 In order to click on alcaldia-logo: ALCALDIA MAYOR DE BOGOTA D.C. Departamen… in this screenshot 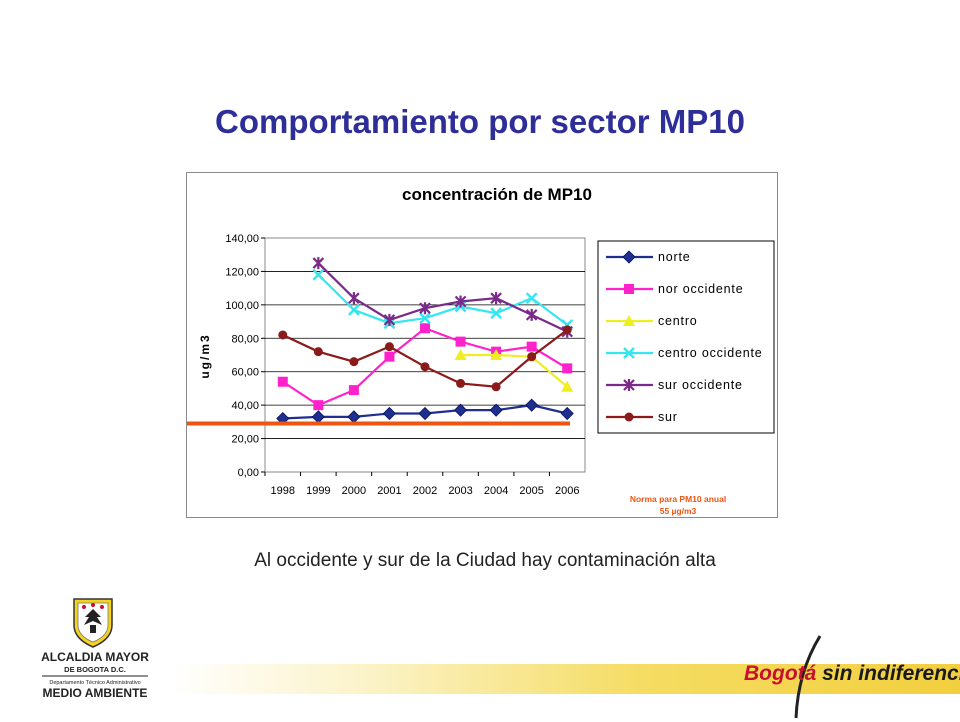, I will do `click(98, 650)`.